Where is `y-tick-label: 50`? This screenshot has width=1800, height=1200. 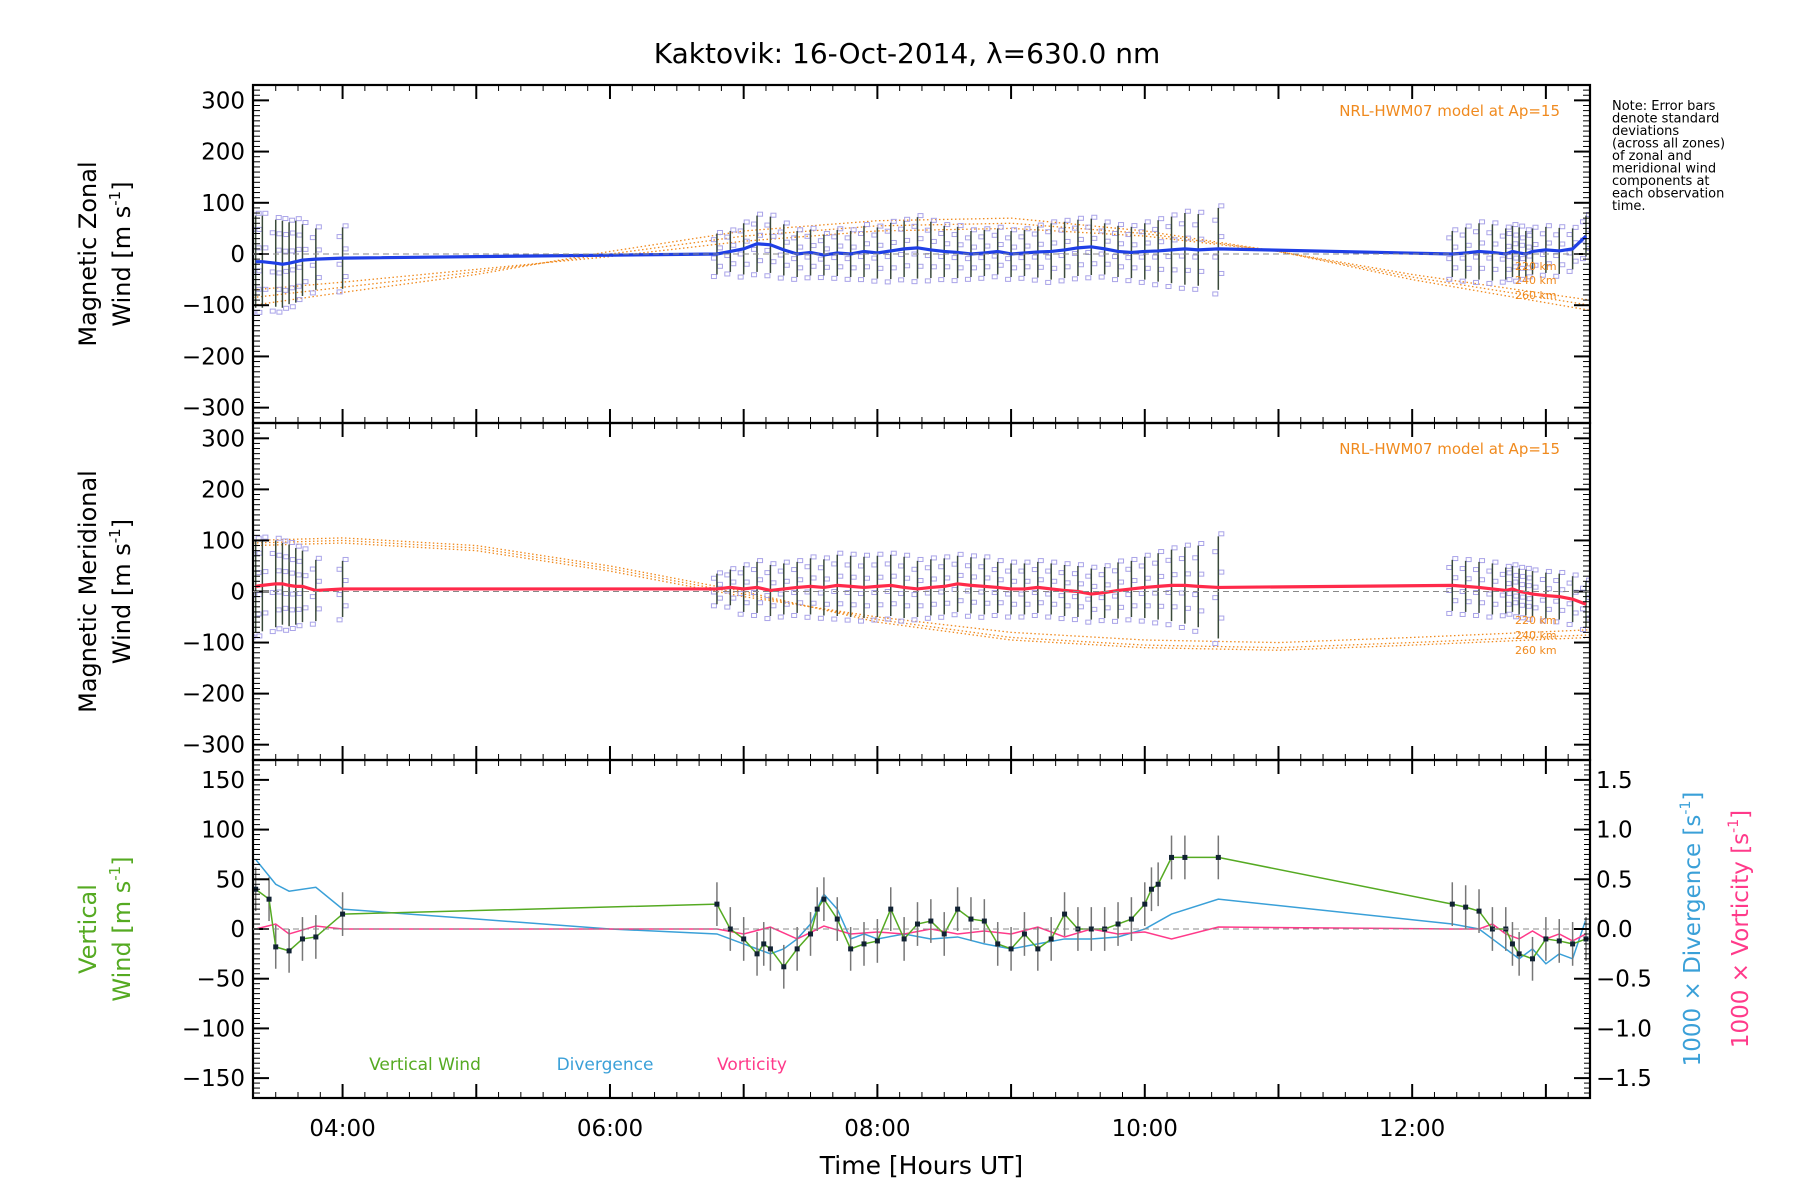 y-tick-label: 50 is located at coordinates (230, 880).